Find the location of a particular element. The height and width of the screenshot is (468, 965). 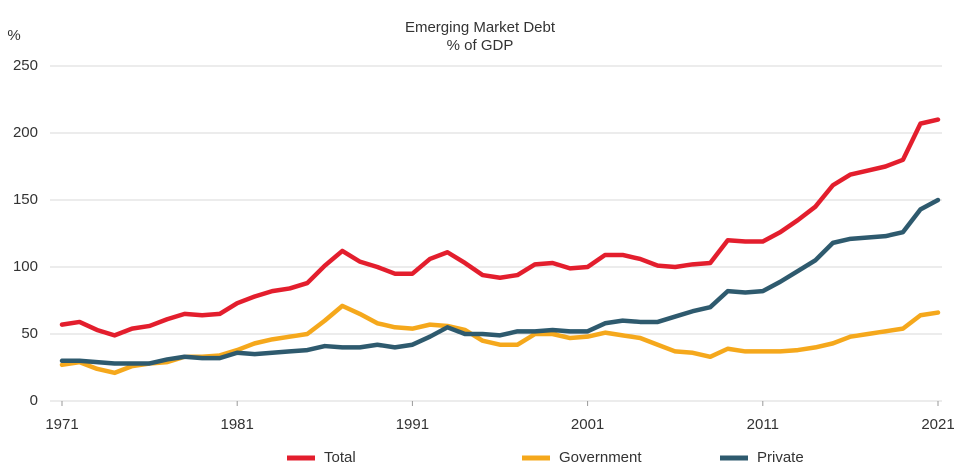

chart-subtitle: % of GDP is located at coordinates (480, 45).